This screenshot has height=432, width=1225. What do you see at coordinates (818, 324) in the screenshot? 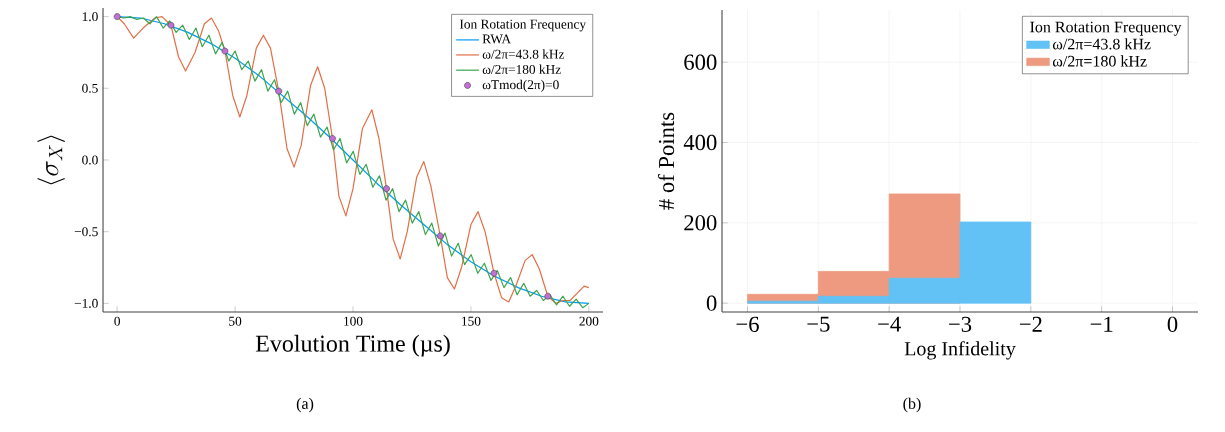
I see `x-tick-label: −5` at bounding box center [818, 324].